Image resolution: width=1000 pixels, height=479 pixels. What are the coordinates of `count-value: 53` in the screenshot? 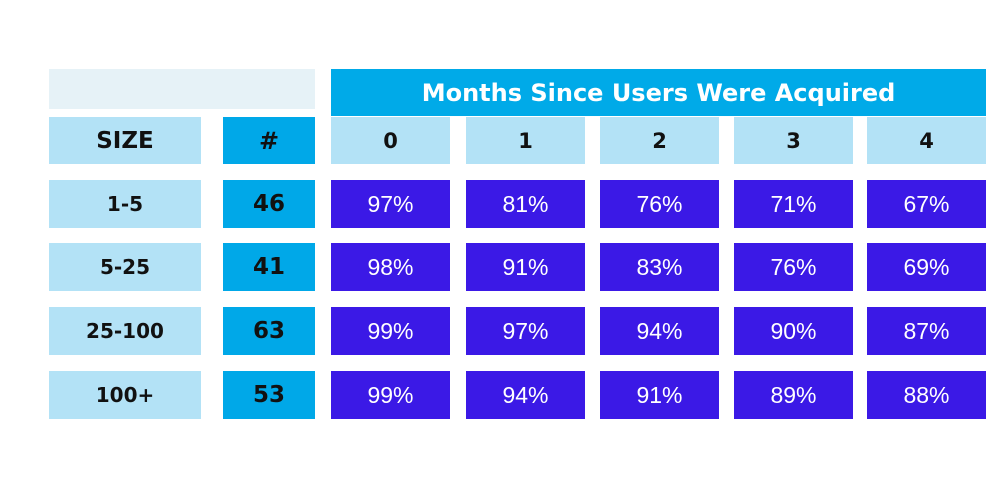 It's located at (269, 395).